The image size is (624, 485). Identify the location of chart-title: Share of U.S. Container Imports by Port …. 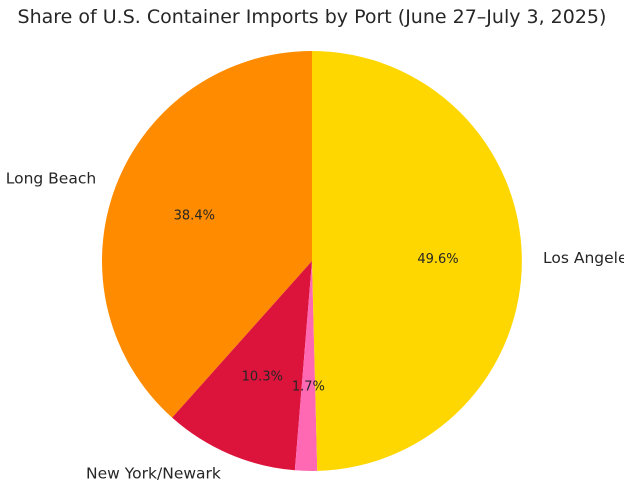
(312, 17).